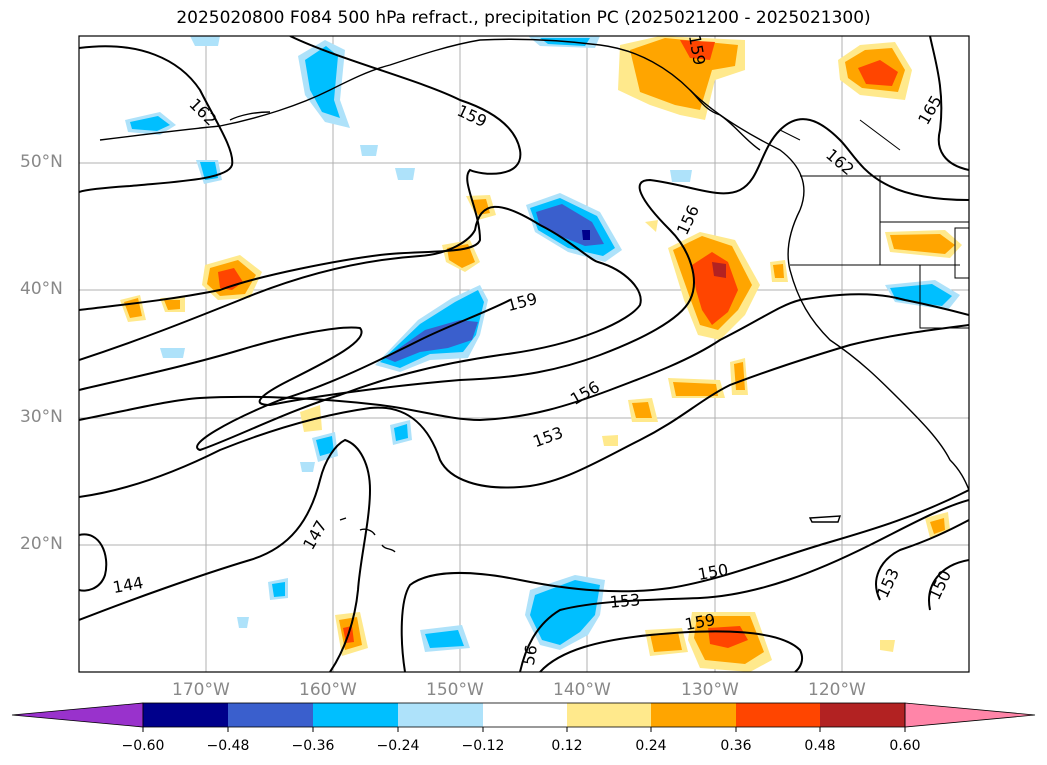 Image resolution: width=1047 pixels, height=765 pixels. What do you see at coordinates (228, 746) in the screenshot?
I see `colorbar-tick-label: −0.48` at bounding box center [228, 746].